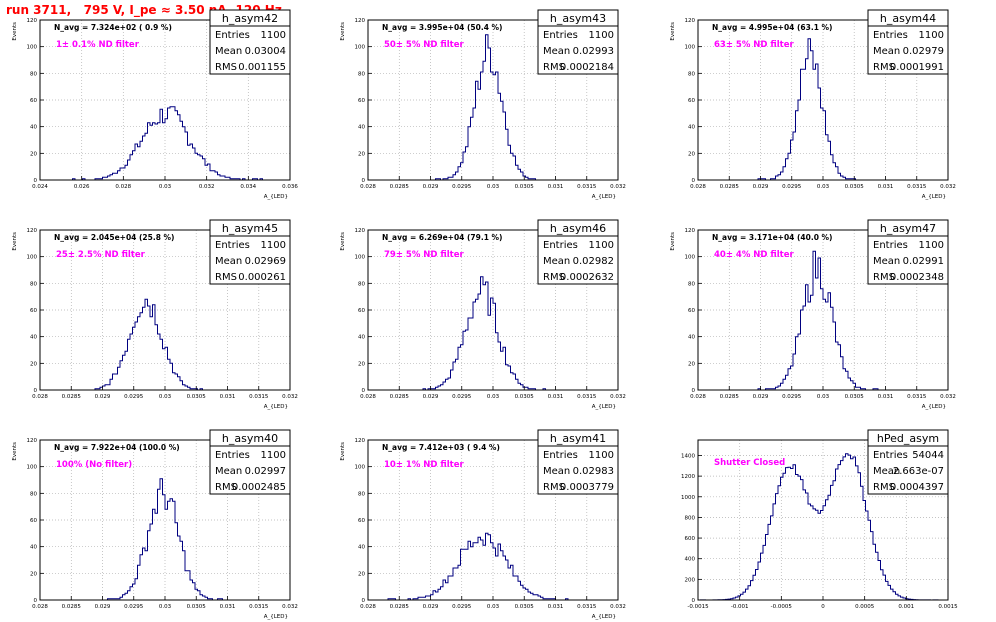 The image size is (996, 622). Describe the element at coordinates (424, 45) in the screenshot. I see `filter-label: 50± 5% ND filter` at that location.